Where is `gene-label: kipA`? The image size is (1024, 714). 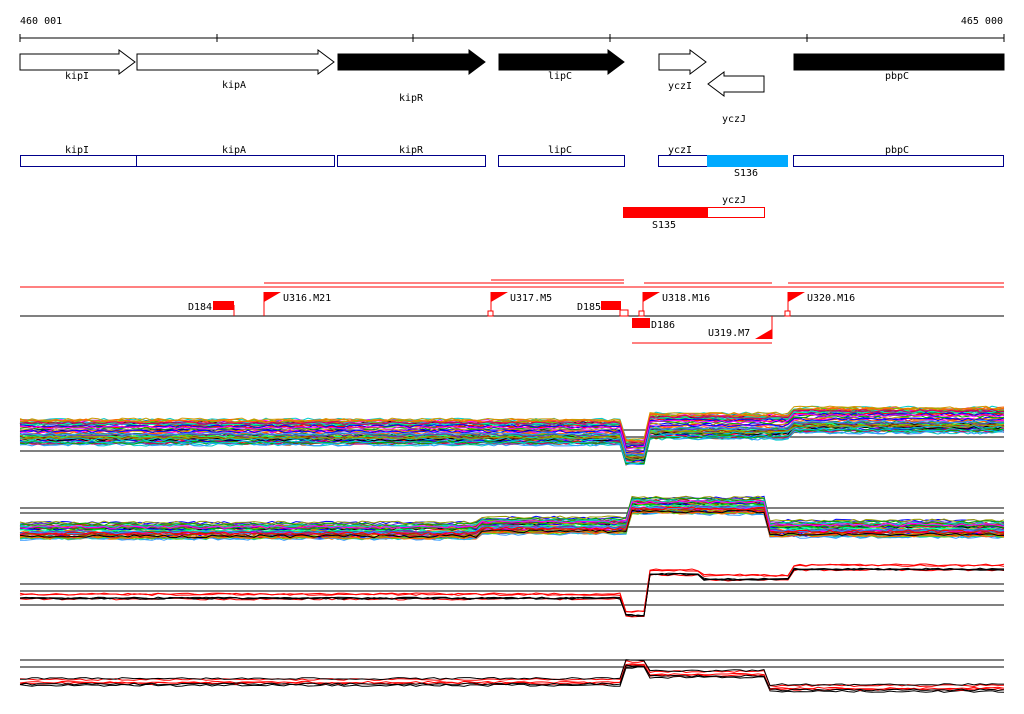
gene-label: kipA is located at coordinates (234, 85).